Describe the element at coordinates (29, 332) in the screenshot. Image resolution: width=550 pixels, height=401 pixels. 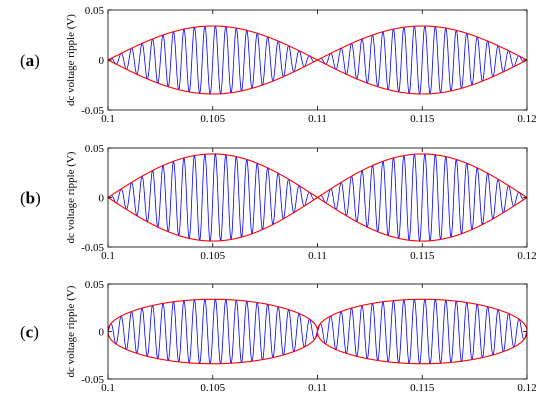
I see `panel-label: (c)` at that location.